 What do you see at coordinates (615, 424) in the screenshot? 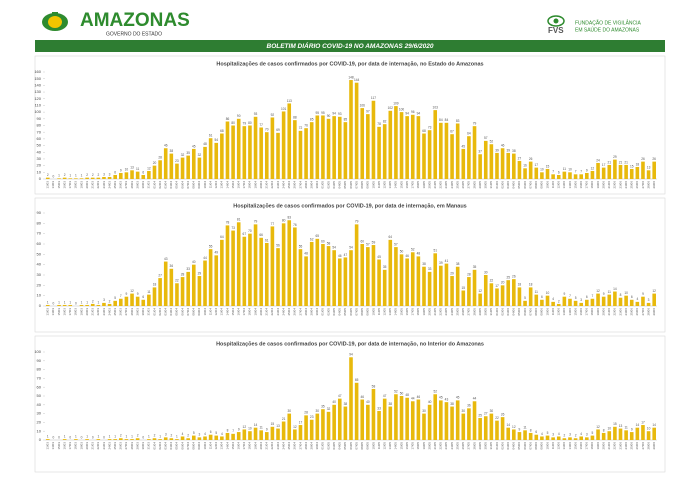
I see `data-label: 15` at bounding box center [615, 424].